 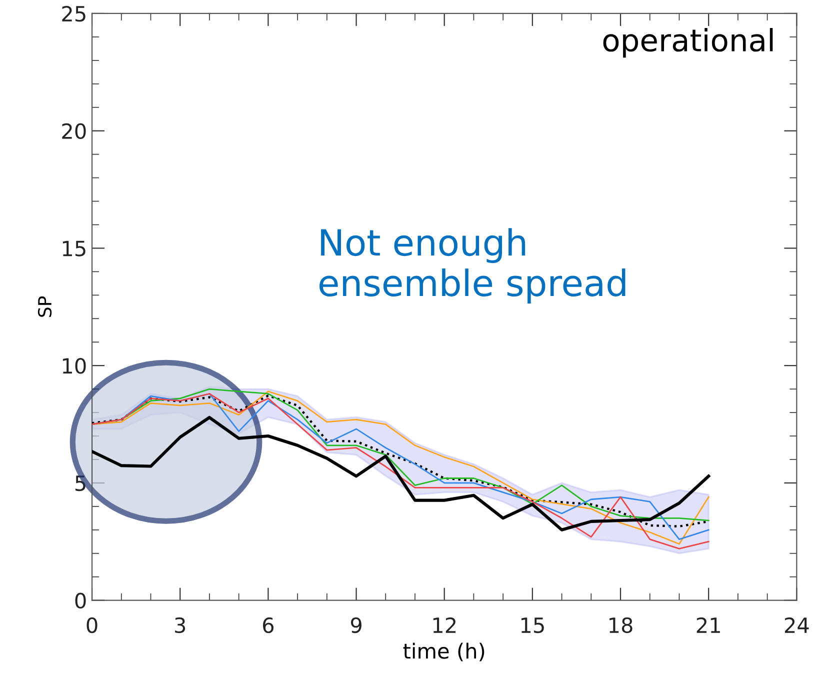 I want to click on y-tick-label: 25, so click(x=74, y=14).